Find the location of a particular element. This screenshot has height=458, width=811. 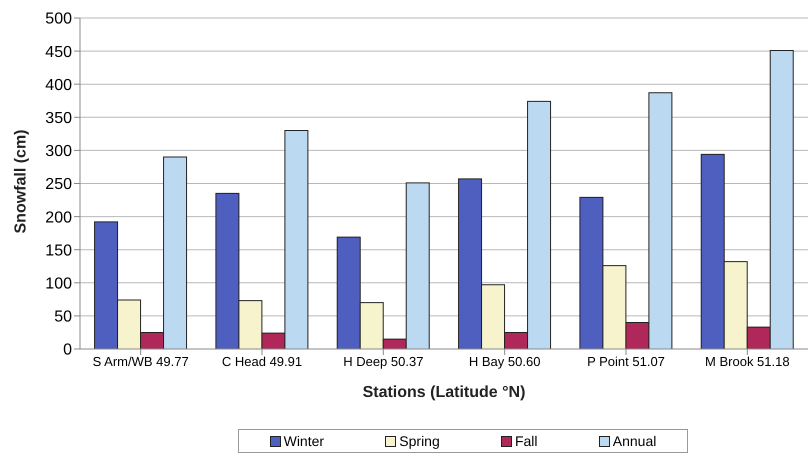

x-tick-label: S Arm/WB 49.77 is located at coordinates (140, 362).